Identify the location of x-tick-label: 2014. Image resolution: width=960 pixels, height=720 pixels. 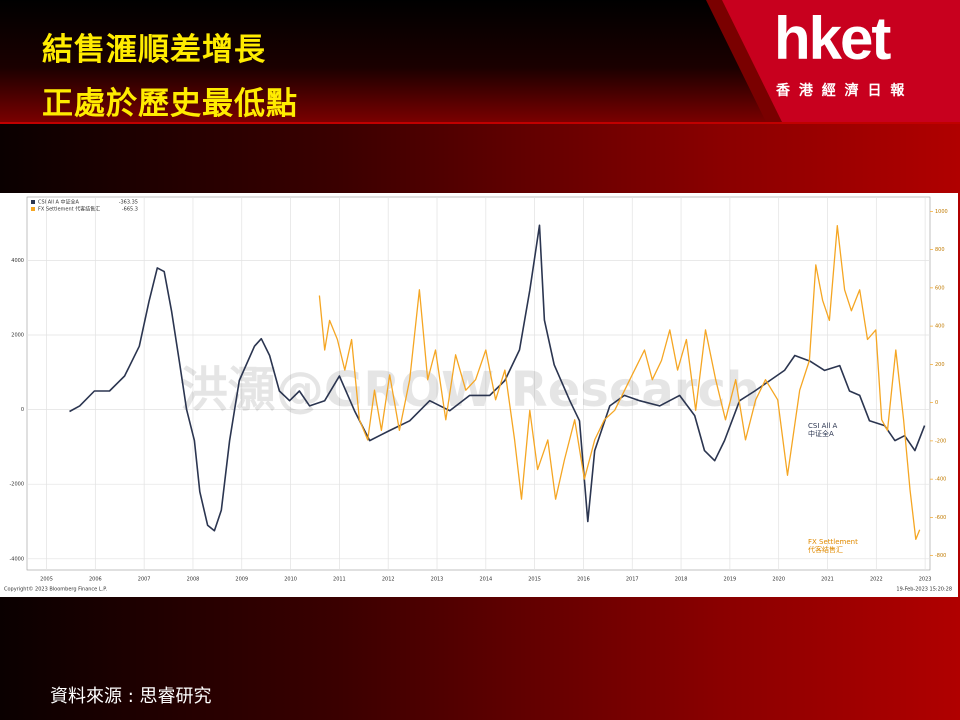
(485, 580).